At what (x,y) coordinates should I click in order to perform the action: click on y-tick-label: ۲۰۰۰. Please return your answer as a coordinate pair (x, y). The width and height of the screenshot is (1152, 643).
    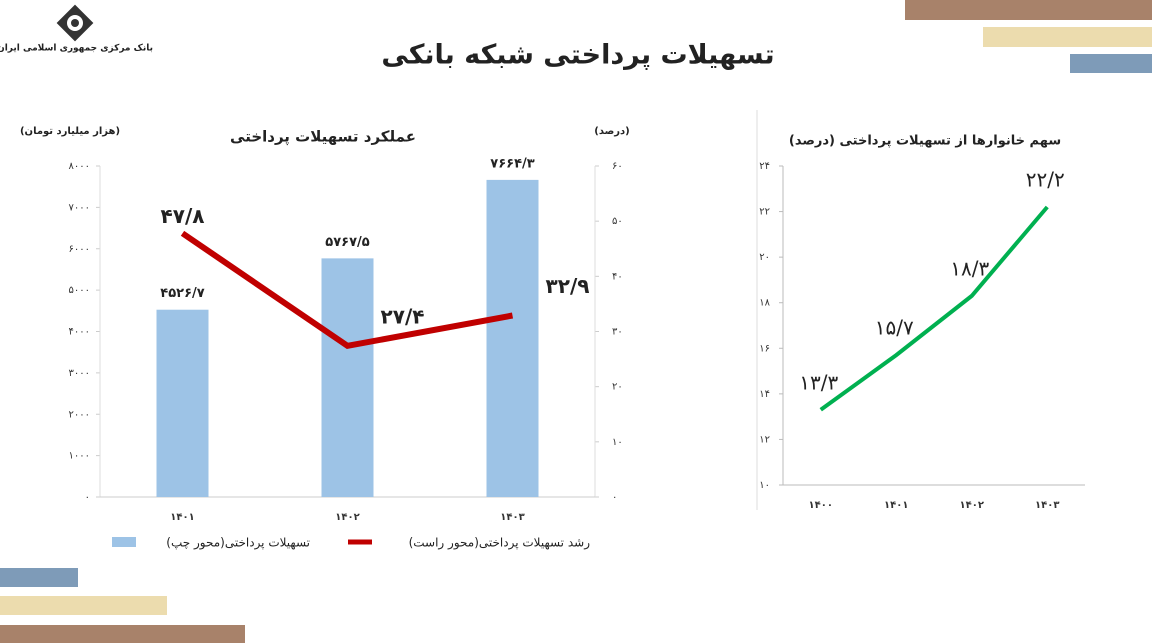
    Looking at the image, I should click on (79, 414).